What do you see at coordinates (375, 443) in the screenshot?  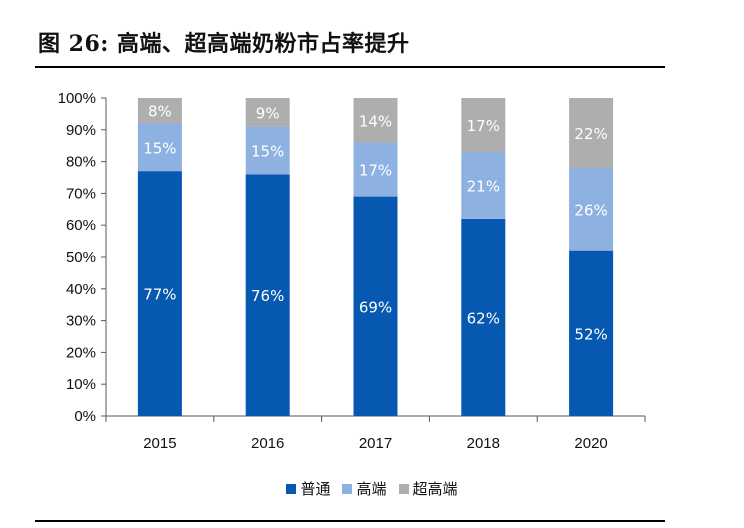 I see `x-tick-label: 2017` at bounding box center [375, 443].